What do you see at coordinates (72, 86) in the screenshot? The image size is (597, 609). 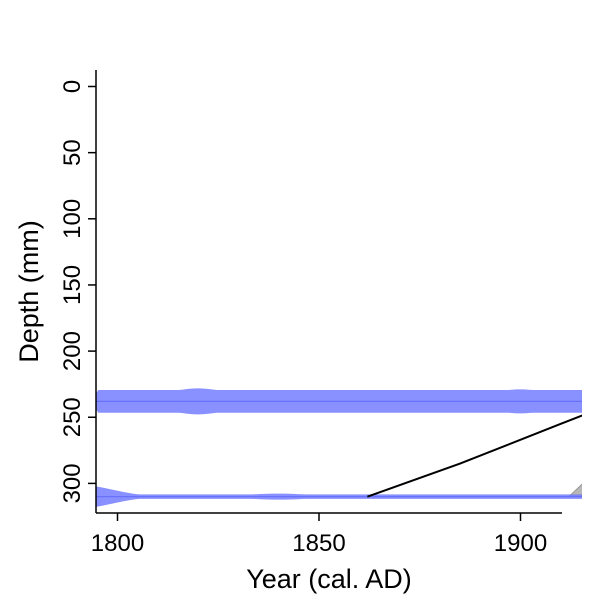 I see `y-tick-label: 0` at bounding box center [72, 86].